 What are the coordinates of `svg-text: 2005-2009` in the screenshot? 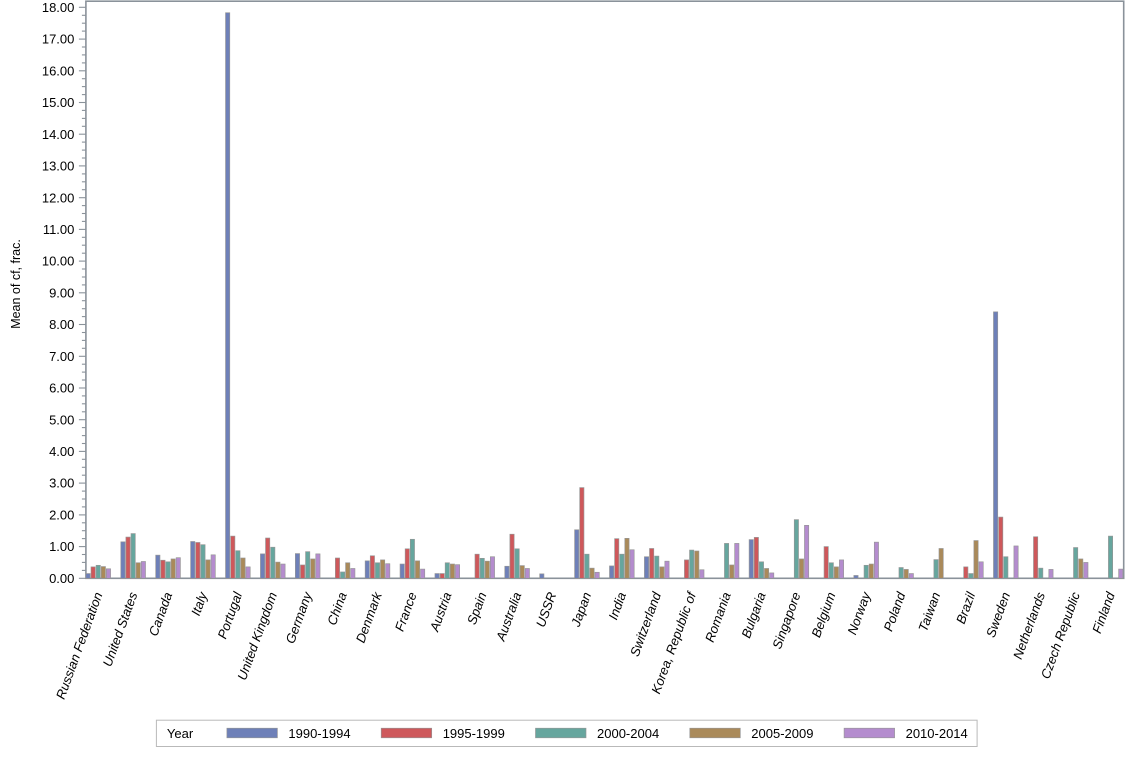 It's located at (782, 733).